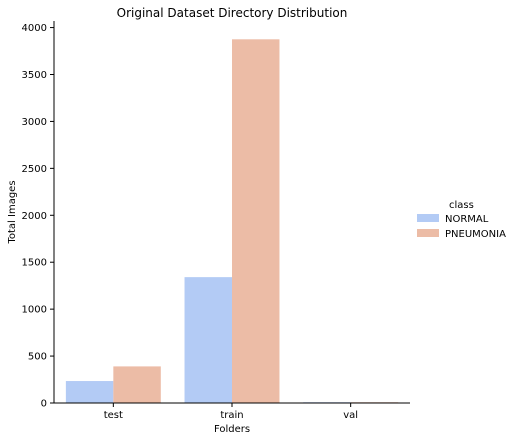 This screenshot has width=514, height=440. Describe the element at coordinates (461, 205) in the screenshot. I see `legend-title: class` at that location.